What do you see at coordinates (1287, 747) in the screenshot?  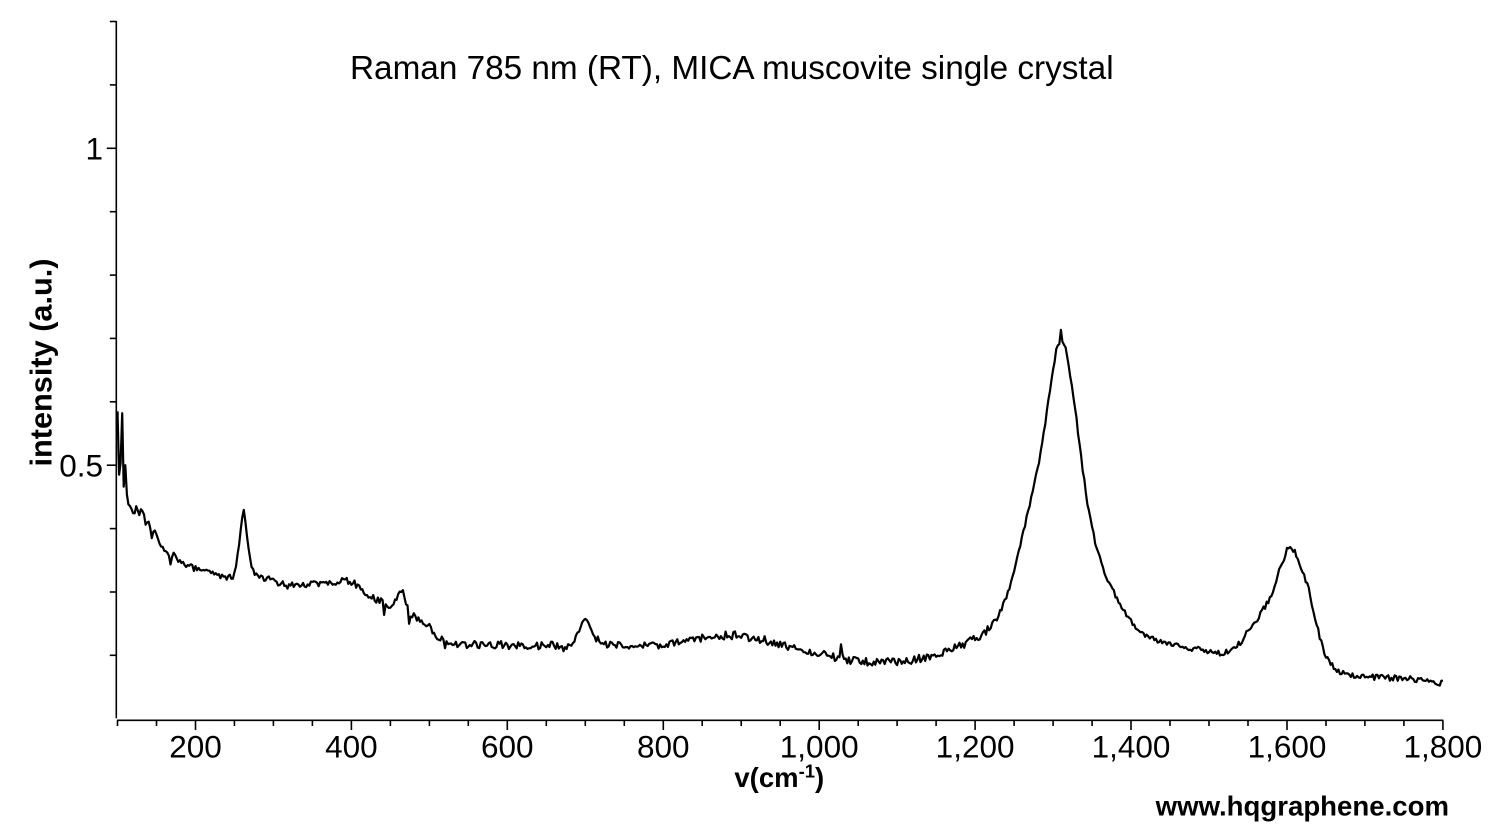 I see `svg-text: 1,600` at bounding box center [1287, 747].